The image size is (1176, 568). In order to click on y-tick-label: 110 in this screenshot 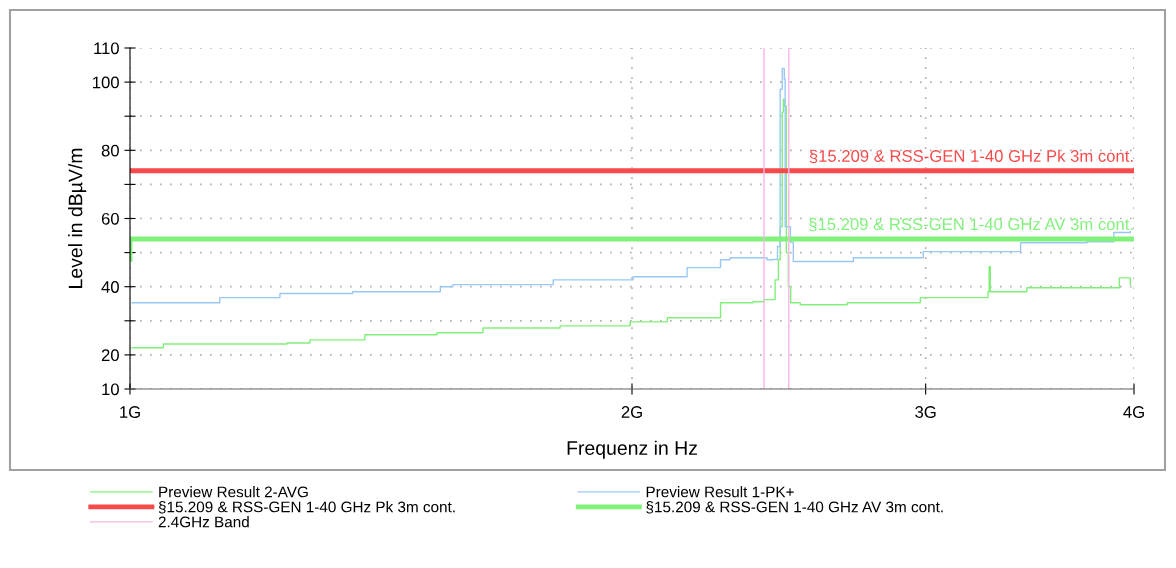, I will do `click(106, 48)`.